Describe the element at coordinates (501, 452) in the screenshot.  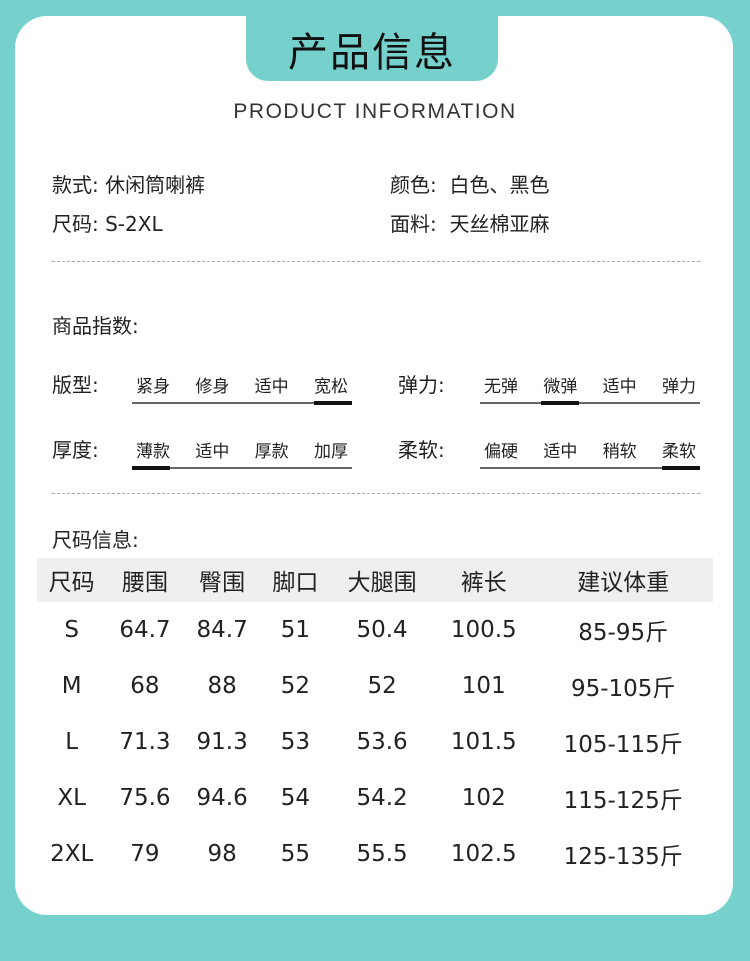
I see `index-option: 偏硬` at that location.